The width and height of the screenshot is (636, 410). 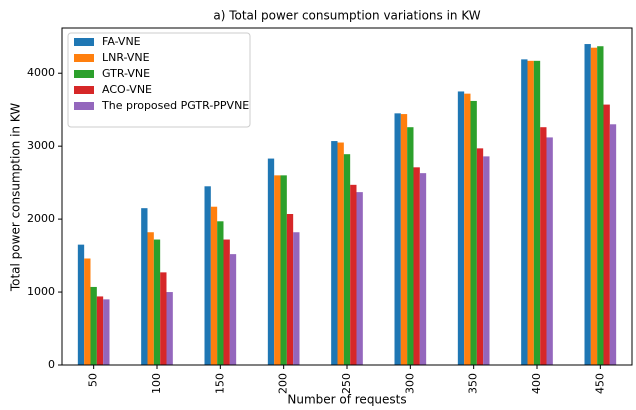 What do you see at coordinates (126, 73) in the screenshot?
I see `legend-label: GTR-VNE` at bounding box center [126, 73].